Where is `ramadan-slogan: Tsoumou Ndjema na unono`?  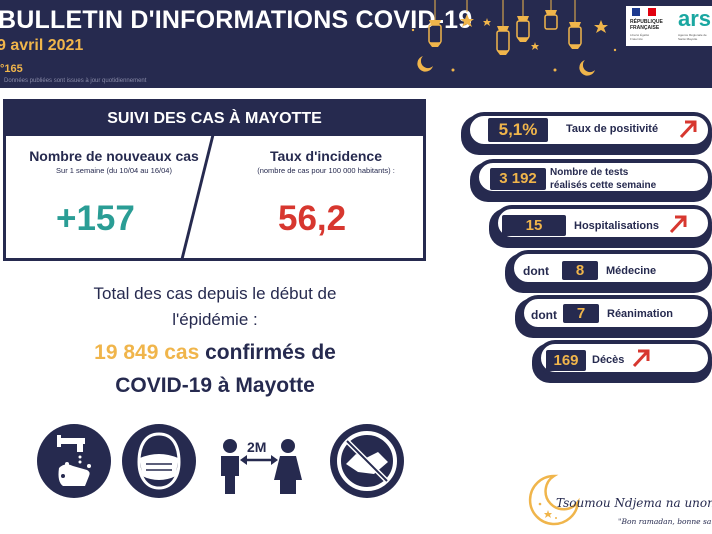
ramadan-slogan: Tsoumou Ndjema na unono is located at coordinates (634, 503).